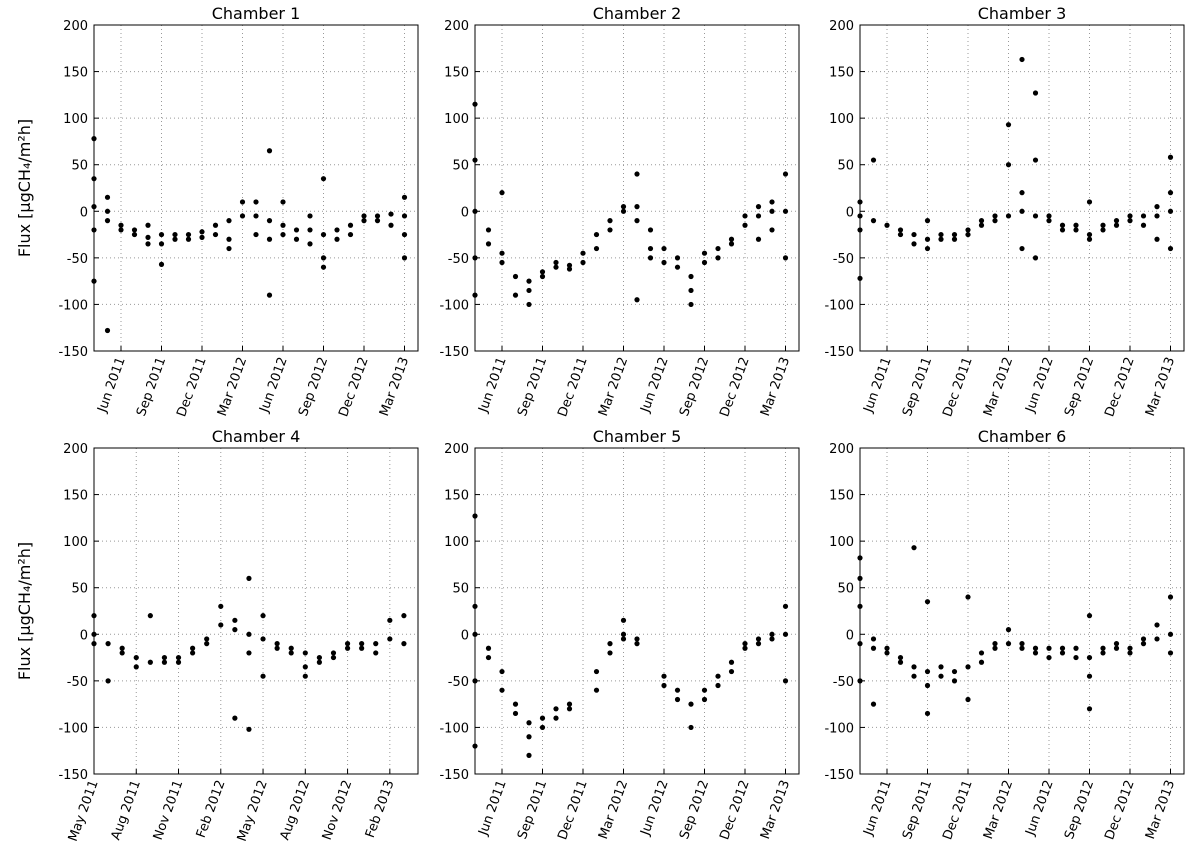  Describe the element at coordinates (24, 611) in the screenshot. I see `y-axis-label: Flux [μgCH₄/m²h]` at that location.